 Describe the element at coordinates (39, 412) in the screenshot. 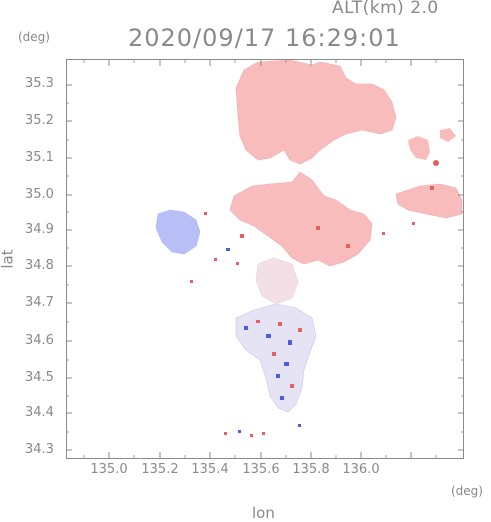

I see `y-tick-label: 34.4` at that location.